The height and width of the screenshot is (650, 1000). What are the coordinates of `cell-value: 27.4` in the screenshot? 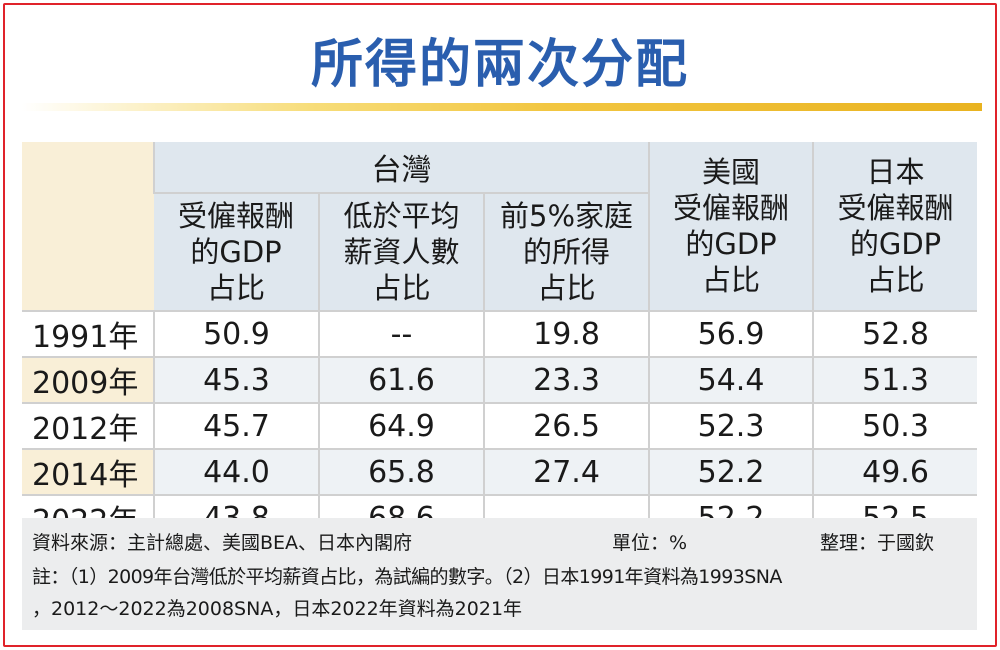 It's located at (566, 471).